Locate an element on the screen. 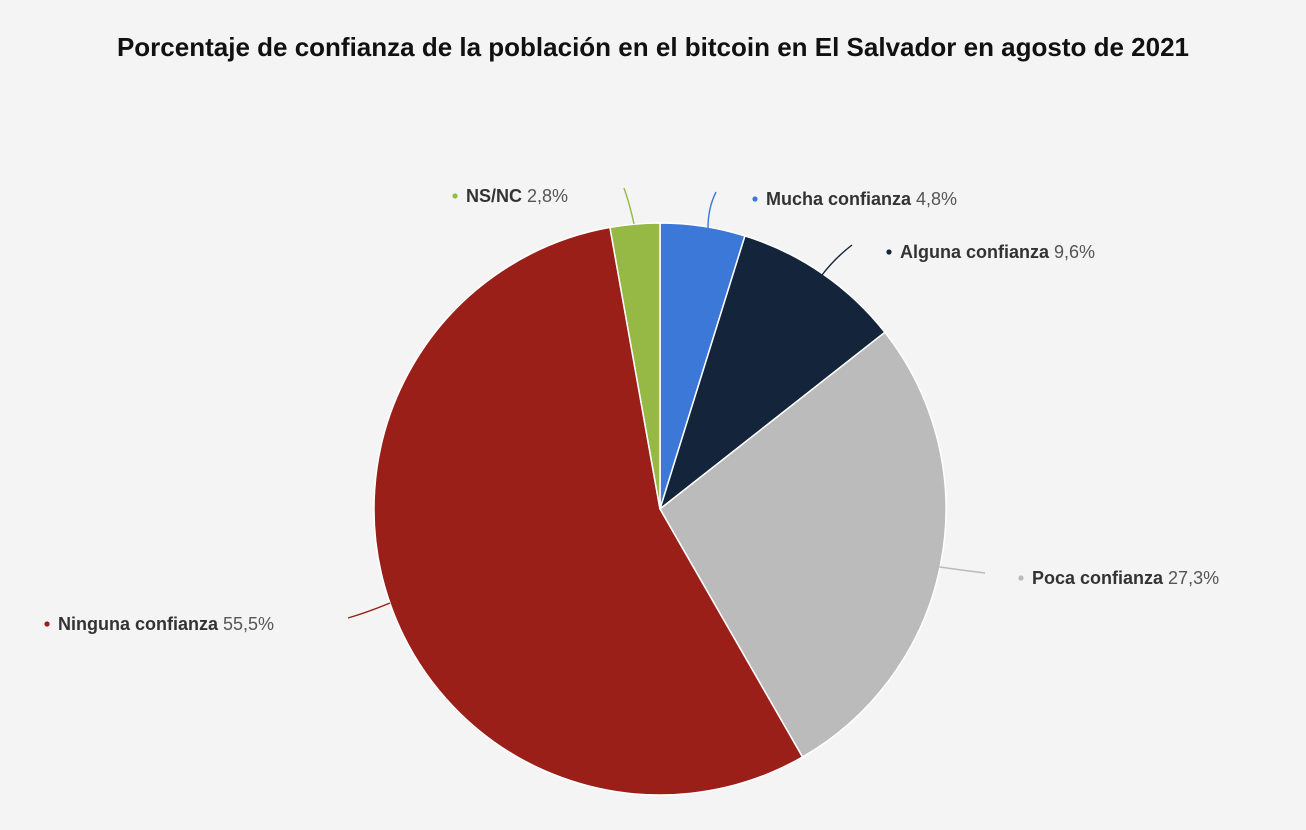 This screenshot has height=830, width=1306. slice-label-name: Poca confianza is located at coordinates (1098, 578).